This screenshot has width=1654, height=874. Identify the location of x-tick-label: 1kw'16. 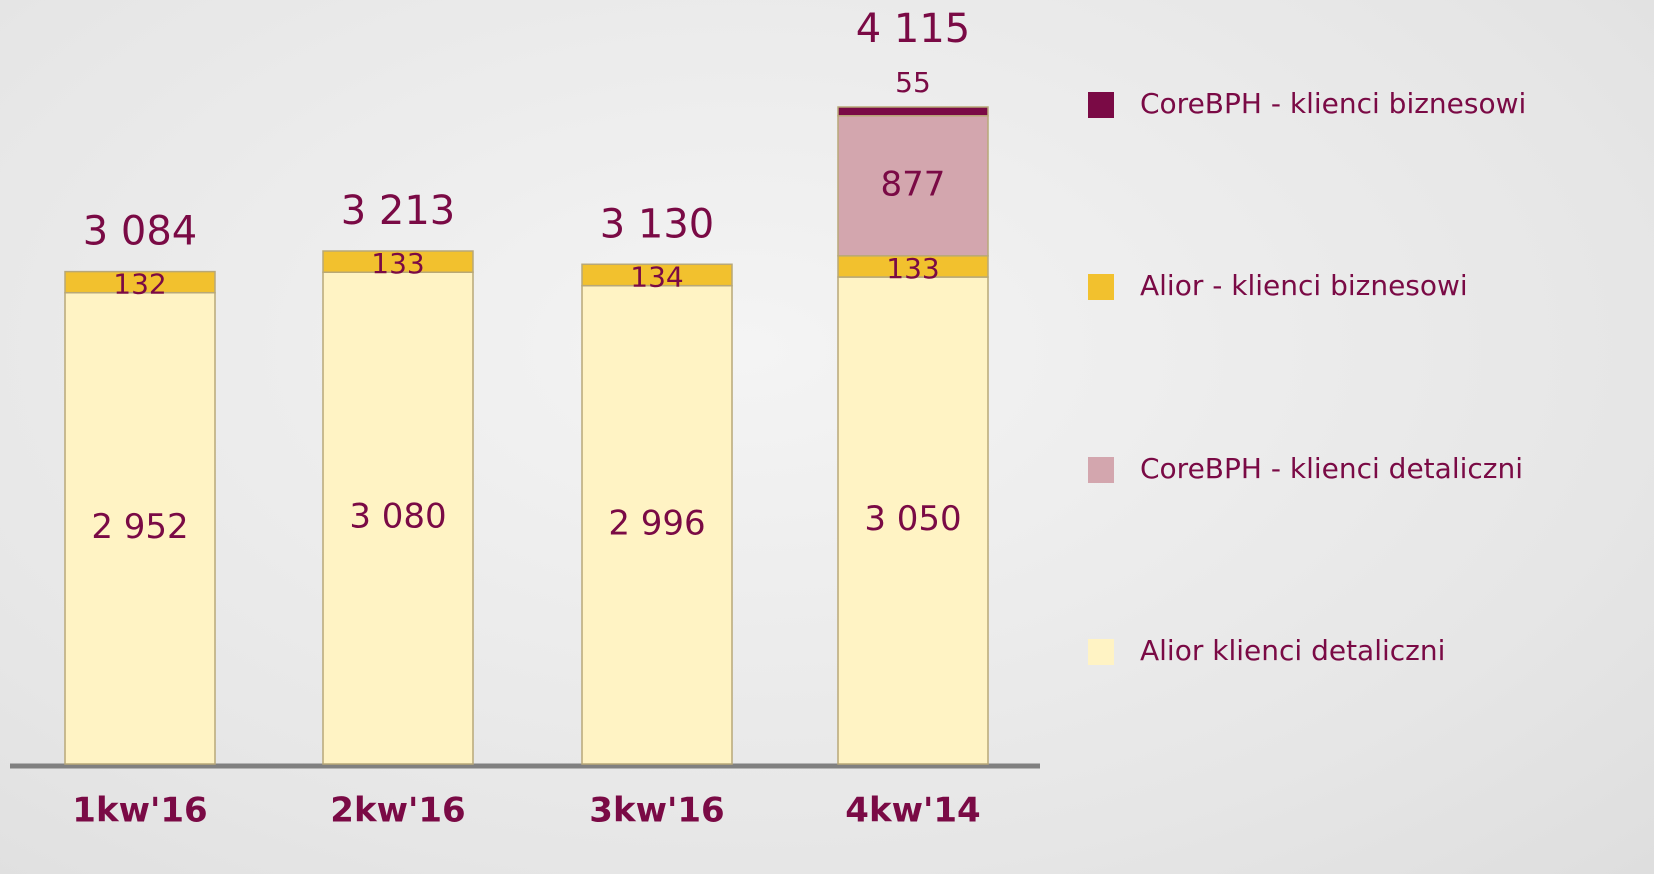
(139, 811).